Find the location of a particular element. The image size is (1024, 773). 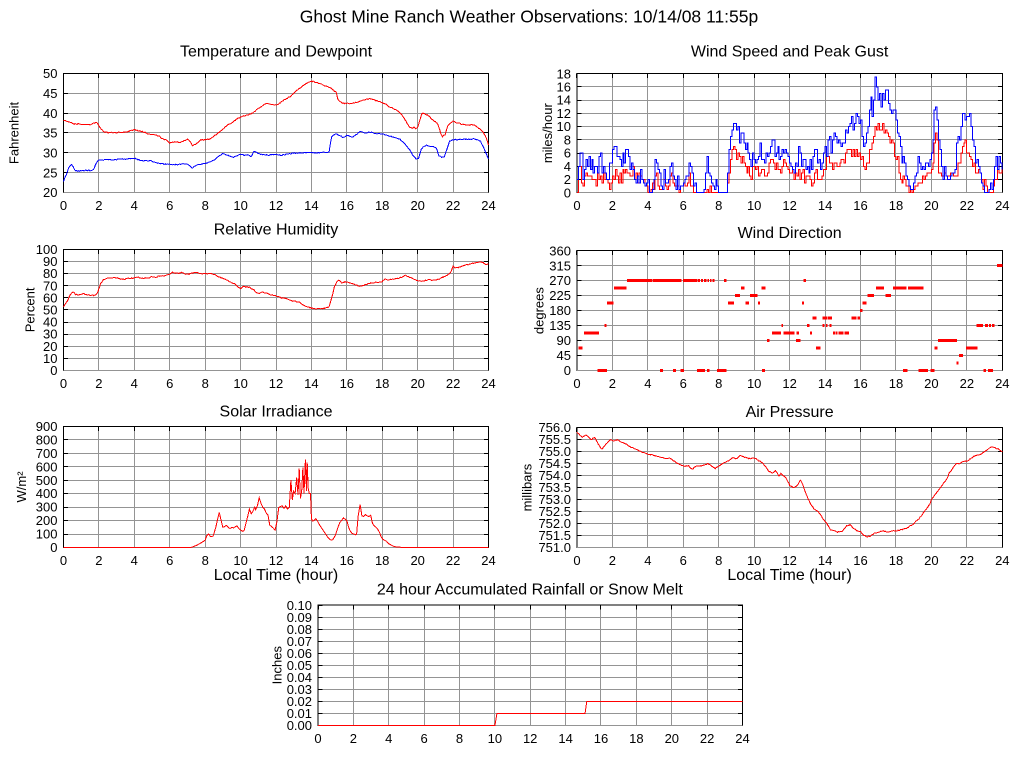

svg-text: 25 is located at coordinates (50, 172).